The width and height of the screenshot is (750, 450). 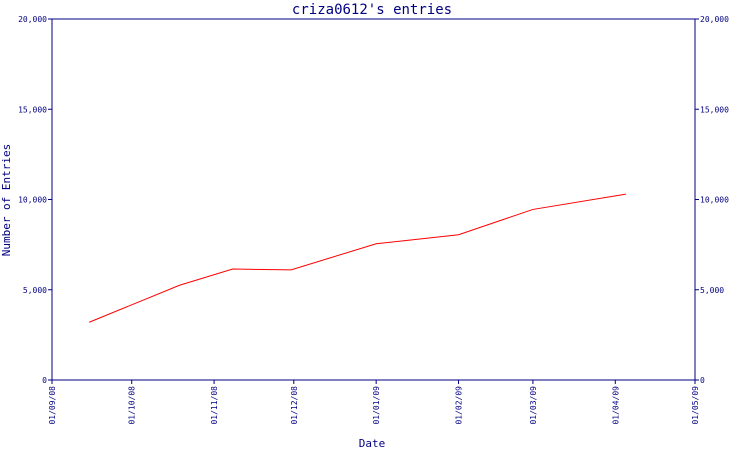 What do you see at coordinates (6, 200) in the screenshot?
I see `y-axis-label: Number of Entries` at bounding box center [6, 200].